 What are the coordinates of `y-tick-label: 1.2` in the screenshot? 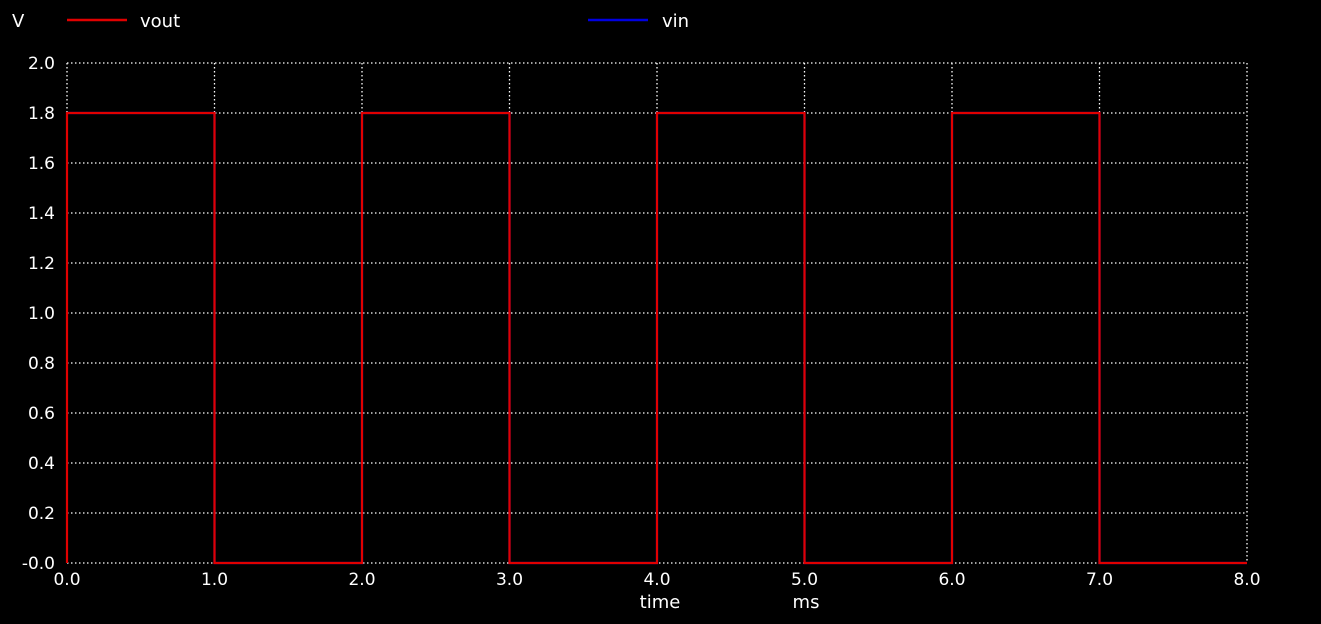 It's located at (41, 264).